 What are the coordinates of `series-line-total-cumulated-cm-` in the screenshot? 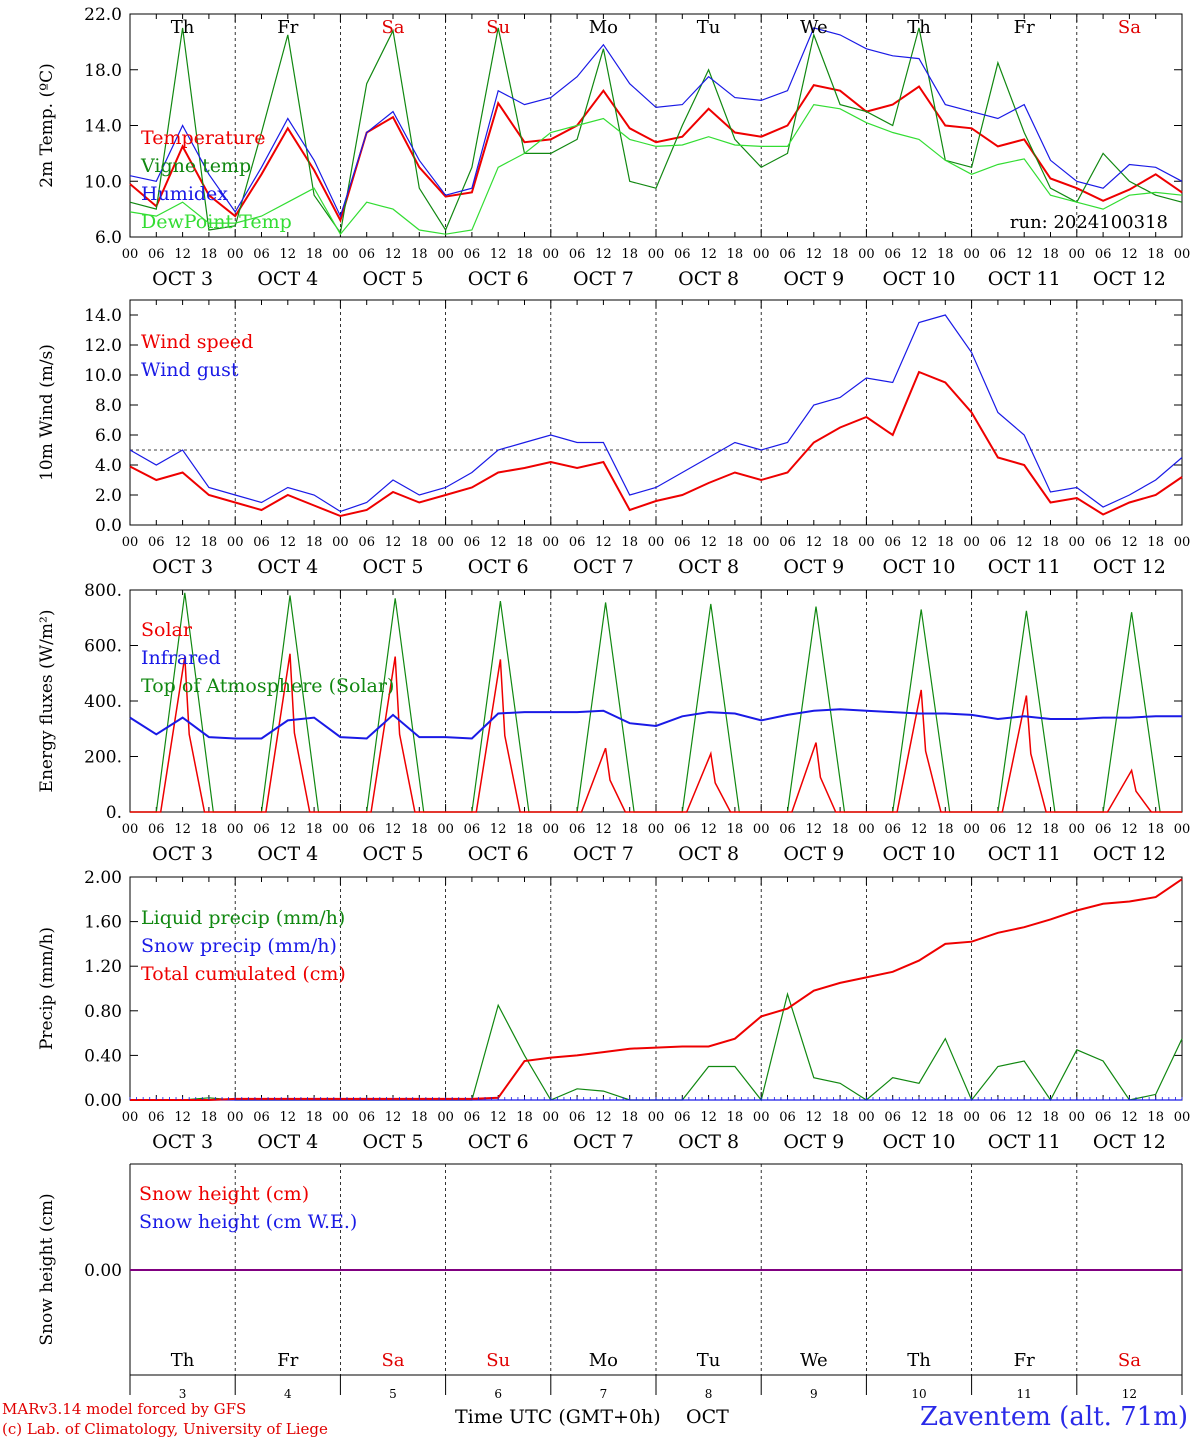 It's located at (656, 989).